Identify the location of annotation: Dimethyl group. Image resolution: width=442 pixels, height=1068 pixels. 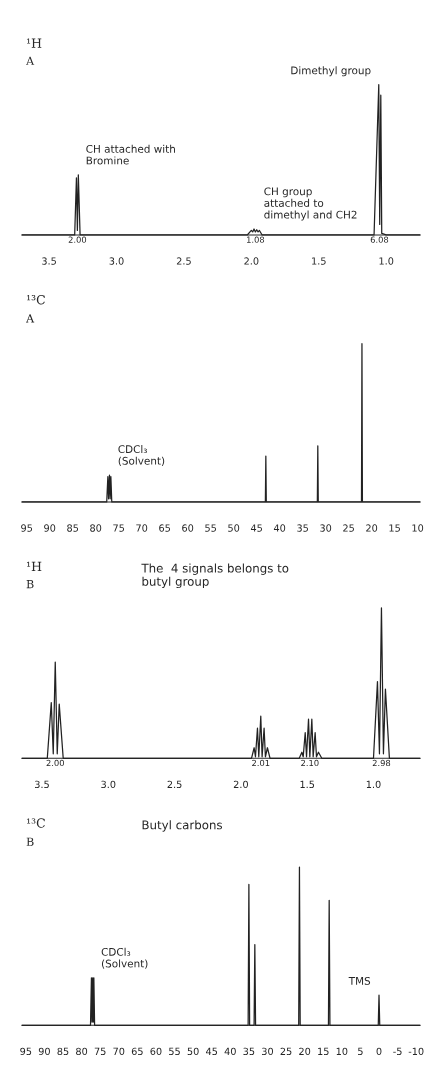
(331, 71).